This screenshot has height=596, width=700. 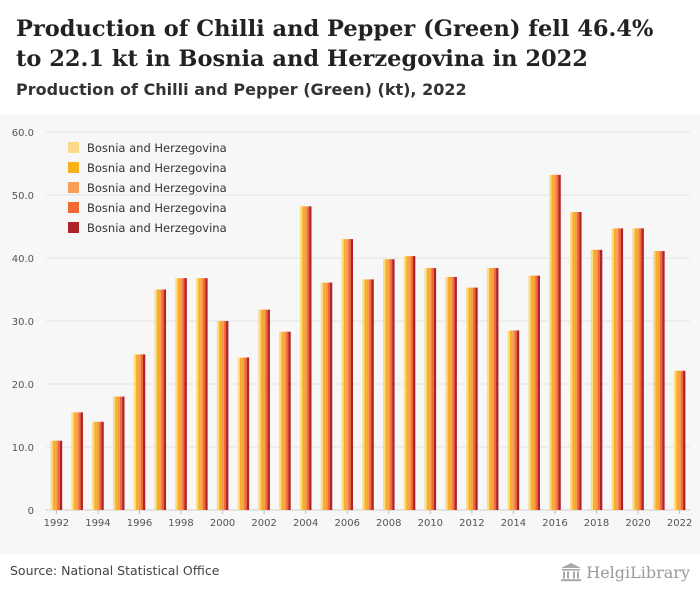 What do you see at coordinates (72, 461) in the screenshot?
I see `bar-1993-s1` at bounding box center [72, 461].